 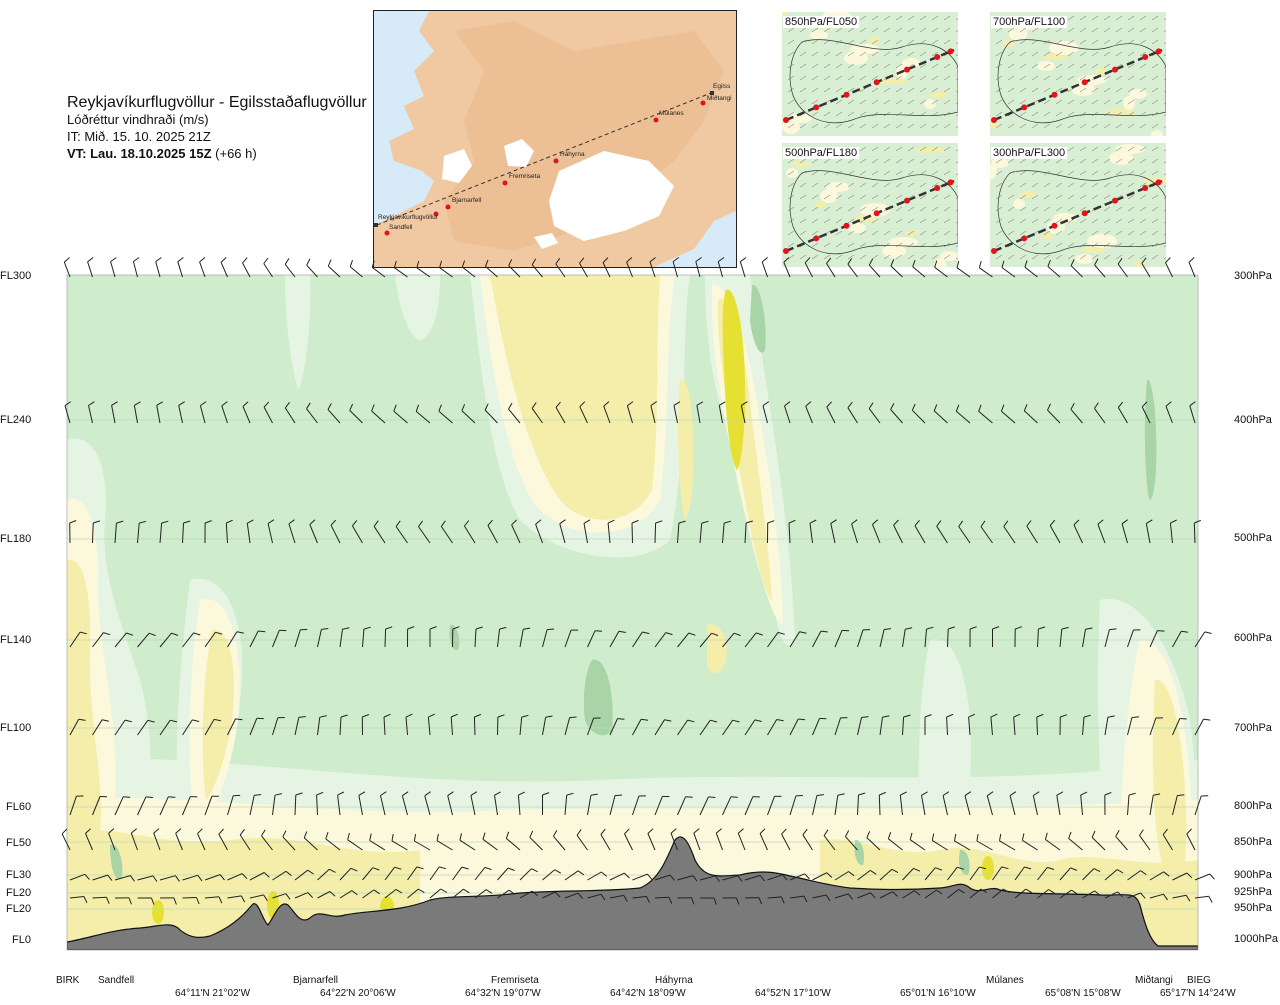 What do you see at coordinates (209, 719) in the screenshot?
I see `pale-area` at bounding box center [209, 719].